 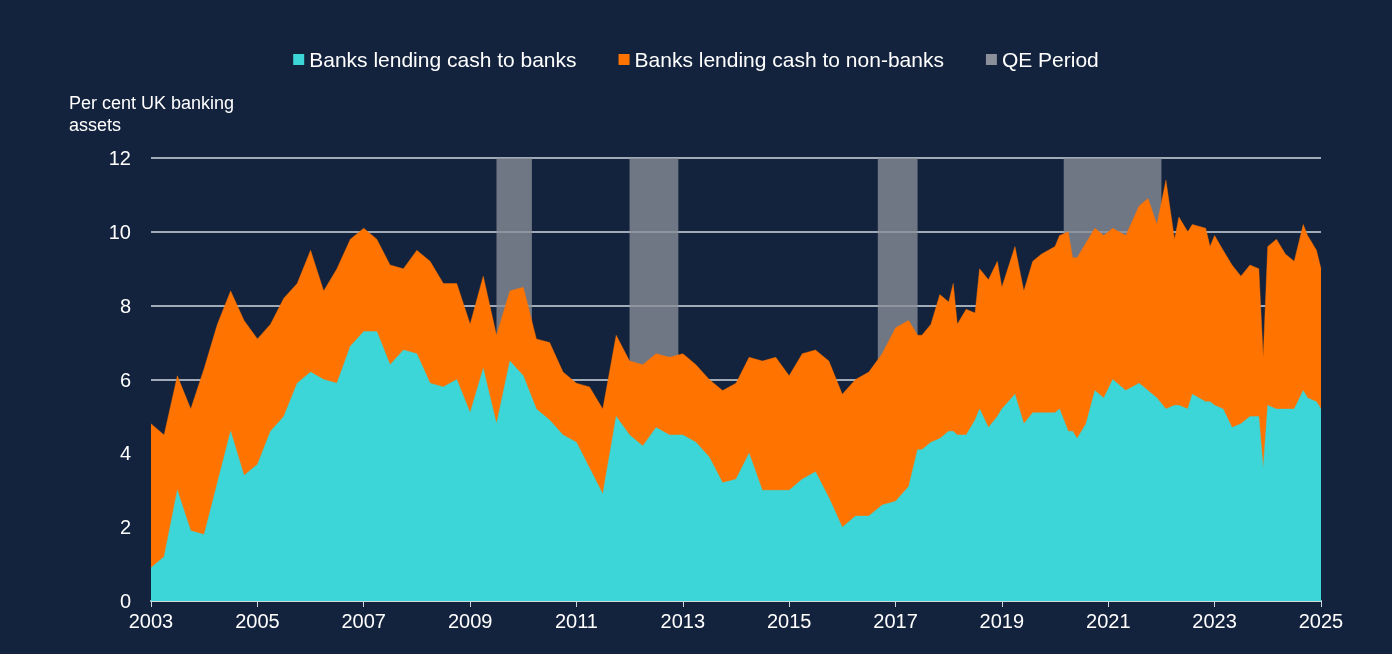 What do you see at coordinates (125, 379) in the screenshot?
I see `y-tick-label: 6` at bounding box center [125, 379].